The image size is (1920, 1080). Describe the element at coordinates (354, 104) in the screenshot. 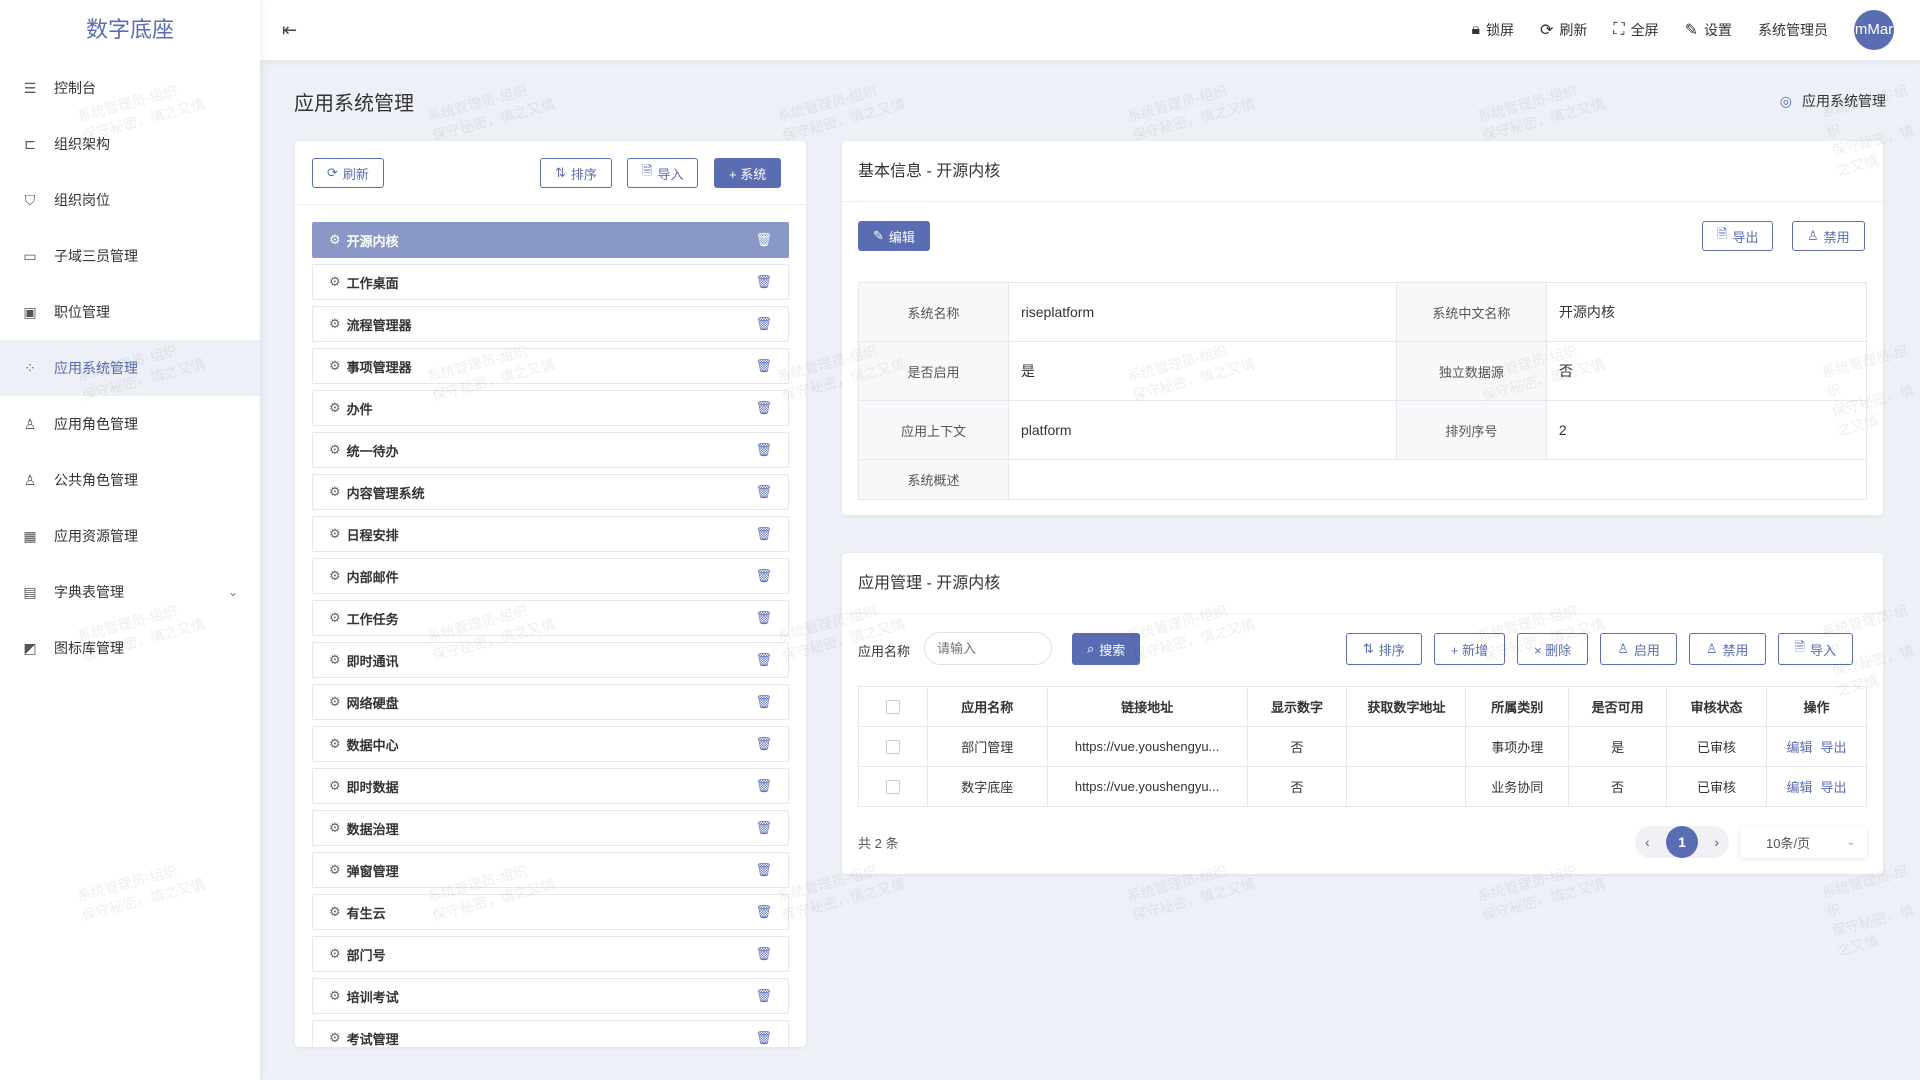

I see `page-title: 应用系统管理` at that location.